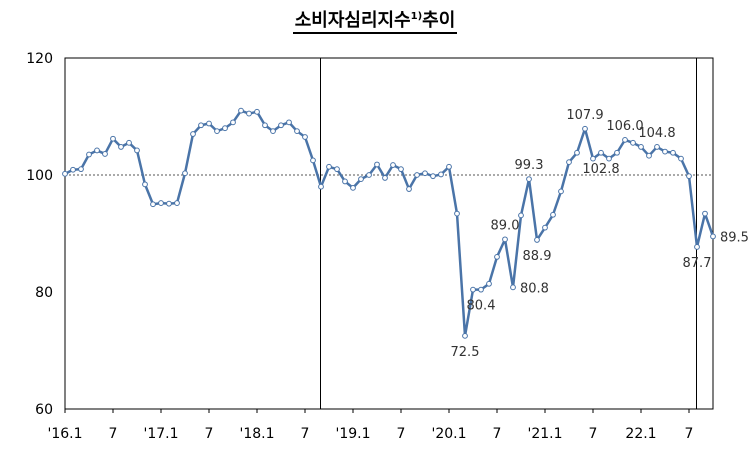  I want to click on x-tick-label: '17.1, so click(160, 434).